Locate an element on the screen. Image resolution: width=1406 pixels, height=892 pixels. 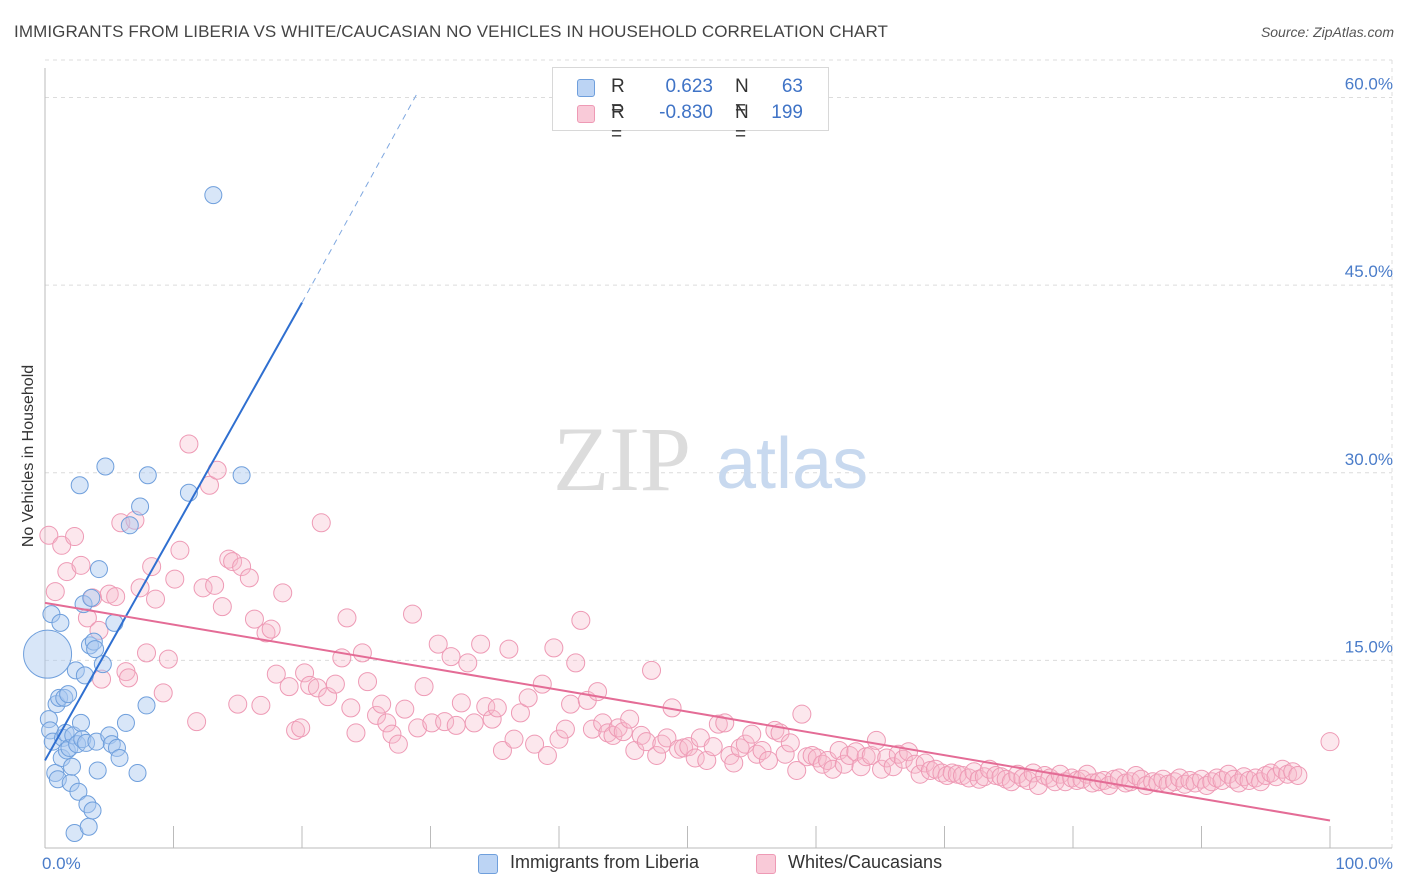
legend-n-value: 199 is located at coordinates (787, 112).